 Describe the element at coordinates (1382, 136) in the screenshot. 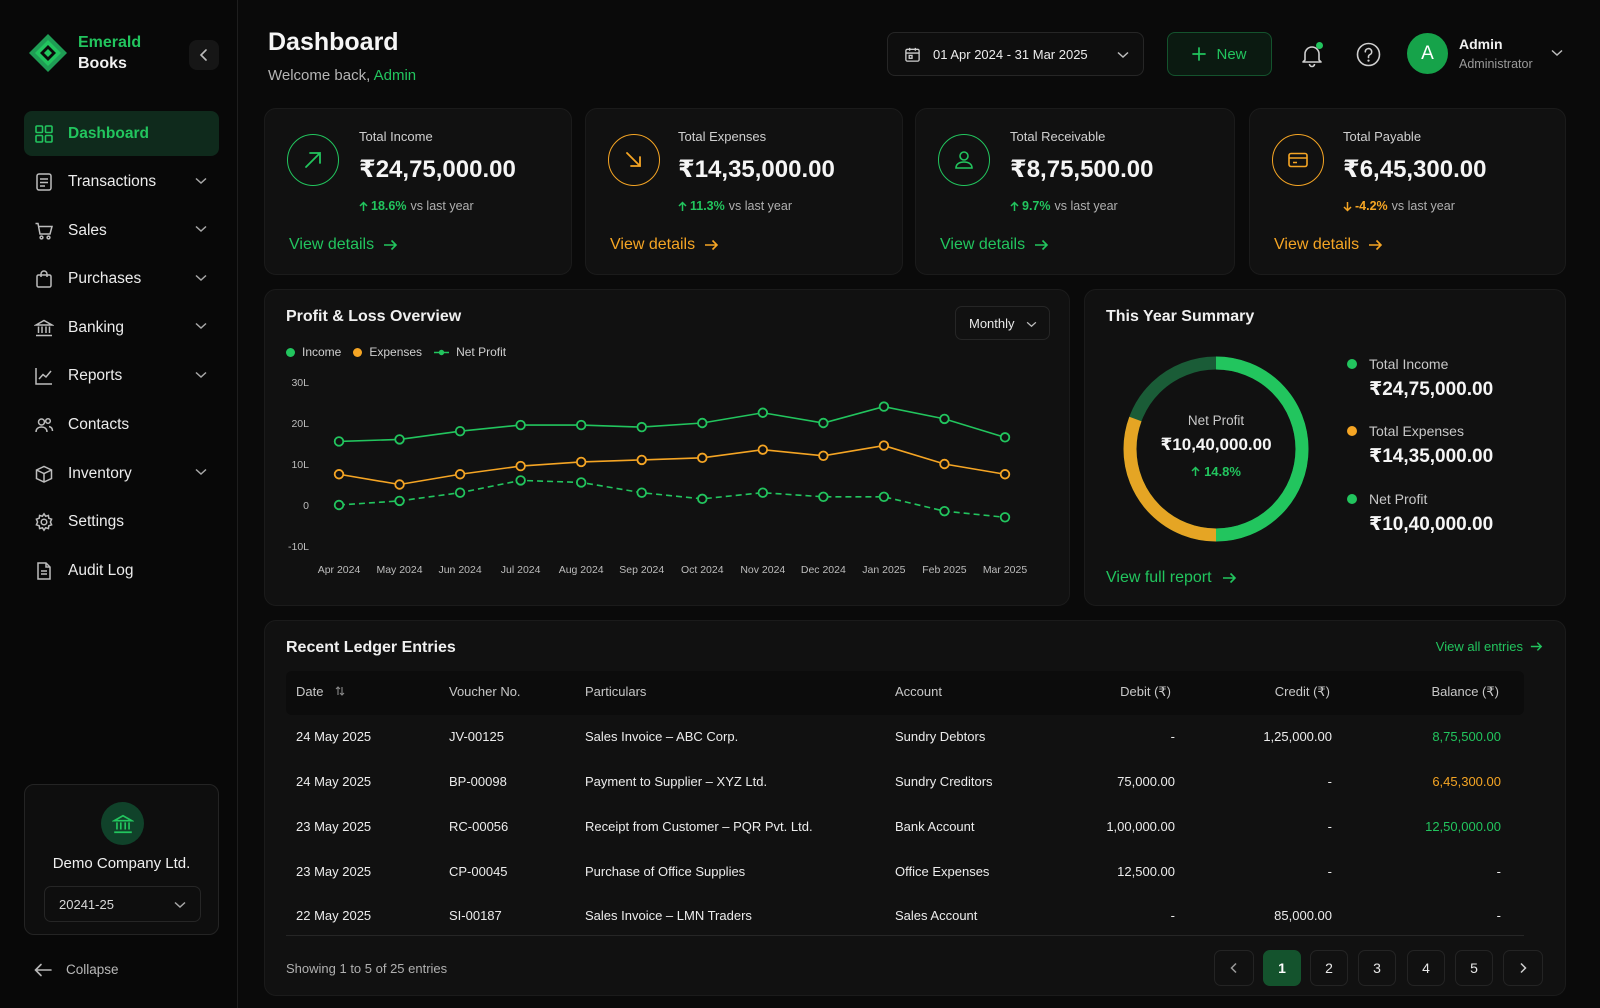

I see `kpi-title: Total Payable` at that location.